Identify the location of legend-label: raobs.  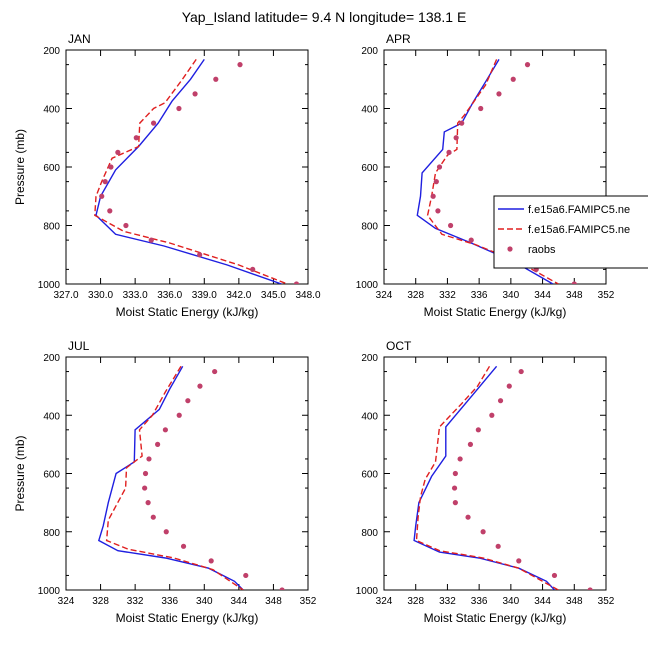
(542, 250).